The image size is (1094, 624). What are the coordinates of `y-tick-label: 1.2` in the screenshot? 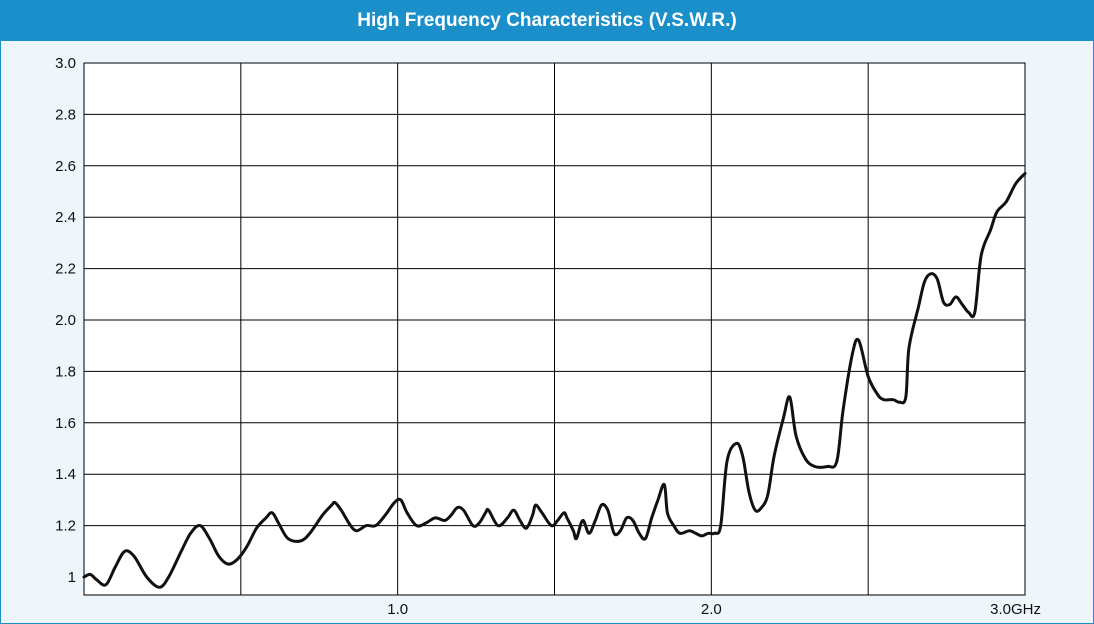 It's located at (65, 526).